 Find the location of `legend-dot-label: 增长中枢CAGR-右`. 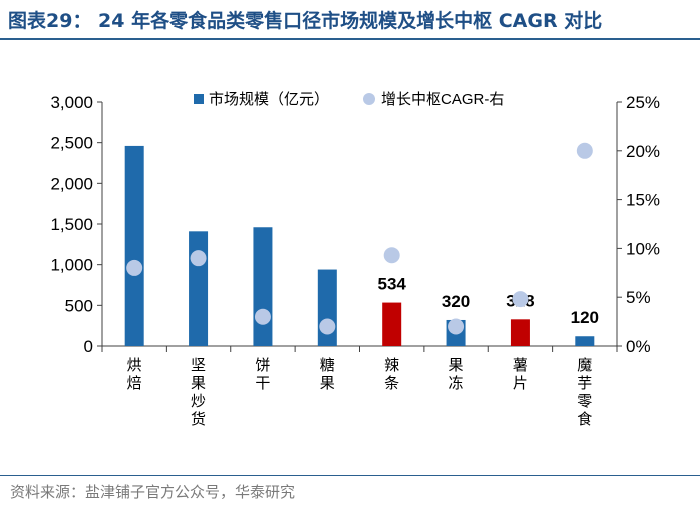

legend-dot-label: 增长中枢CAGR-右 is located at coordinates (442, 99).